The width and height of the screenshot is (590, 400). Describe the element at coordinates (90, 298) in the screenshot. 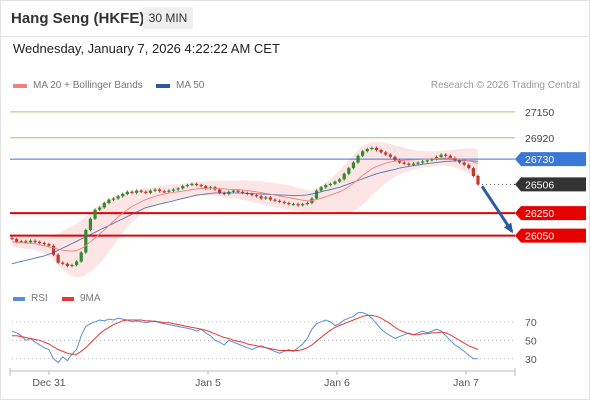

I see `legend-9ma-label: 9MA` at that location.